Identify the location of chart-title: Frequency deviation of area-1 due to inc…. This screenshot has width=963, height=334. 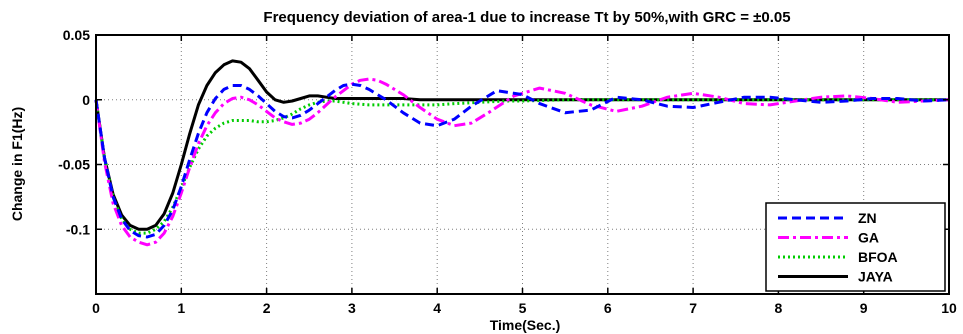
(526, 17).